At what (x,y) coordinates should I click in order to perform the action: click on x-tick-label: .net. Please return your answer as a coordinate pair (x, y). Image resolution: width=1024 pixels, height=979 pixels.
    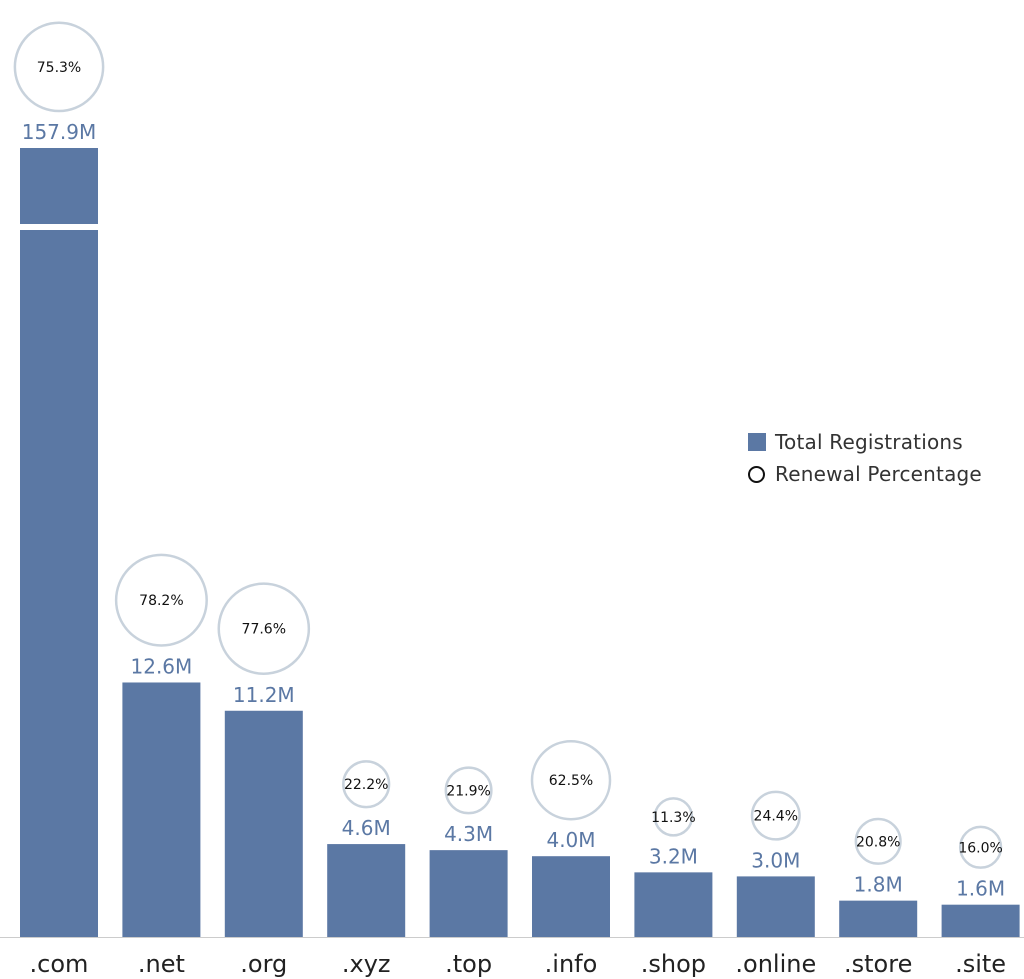
    Looking at the image, I should click on (161, 964).